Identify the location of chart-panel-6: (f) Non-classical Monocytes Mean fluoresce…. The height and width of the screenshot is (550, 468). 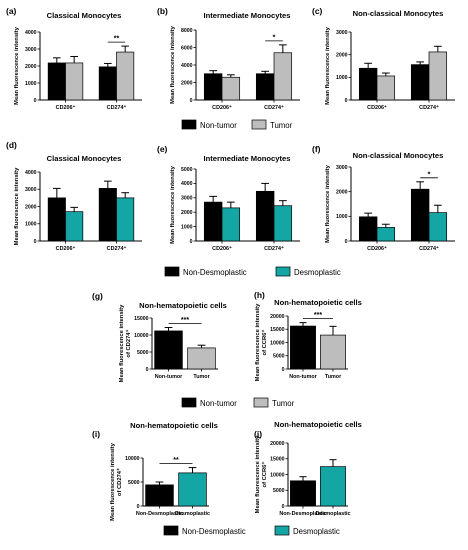
(383, 198).